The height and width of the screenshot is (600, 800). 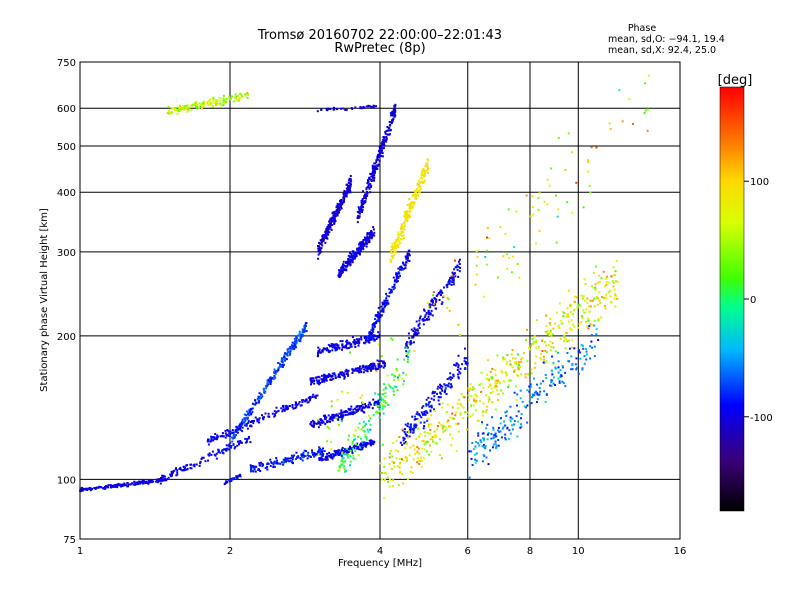 I want to click on x-tick-label: 8, so click(x=530, y=551).